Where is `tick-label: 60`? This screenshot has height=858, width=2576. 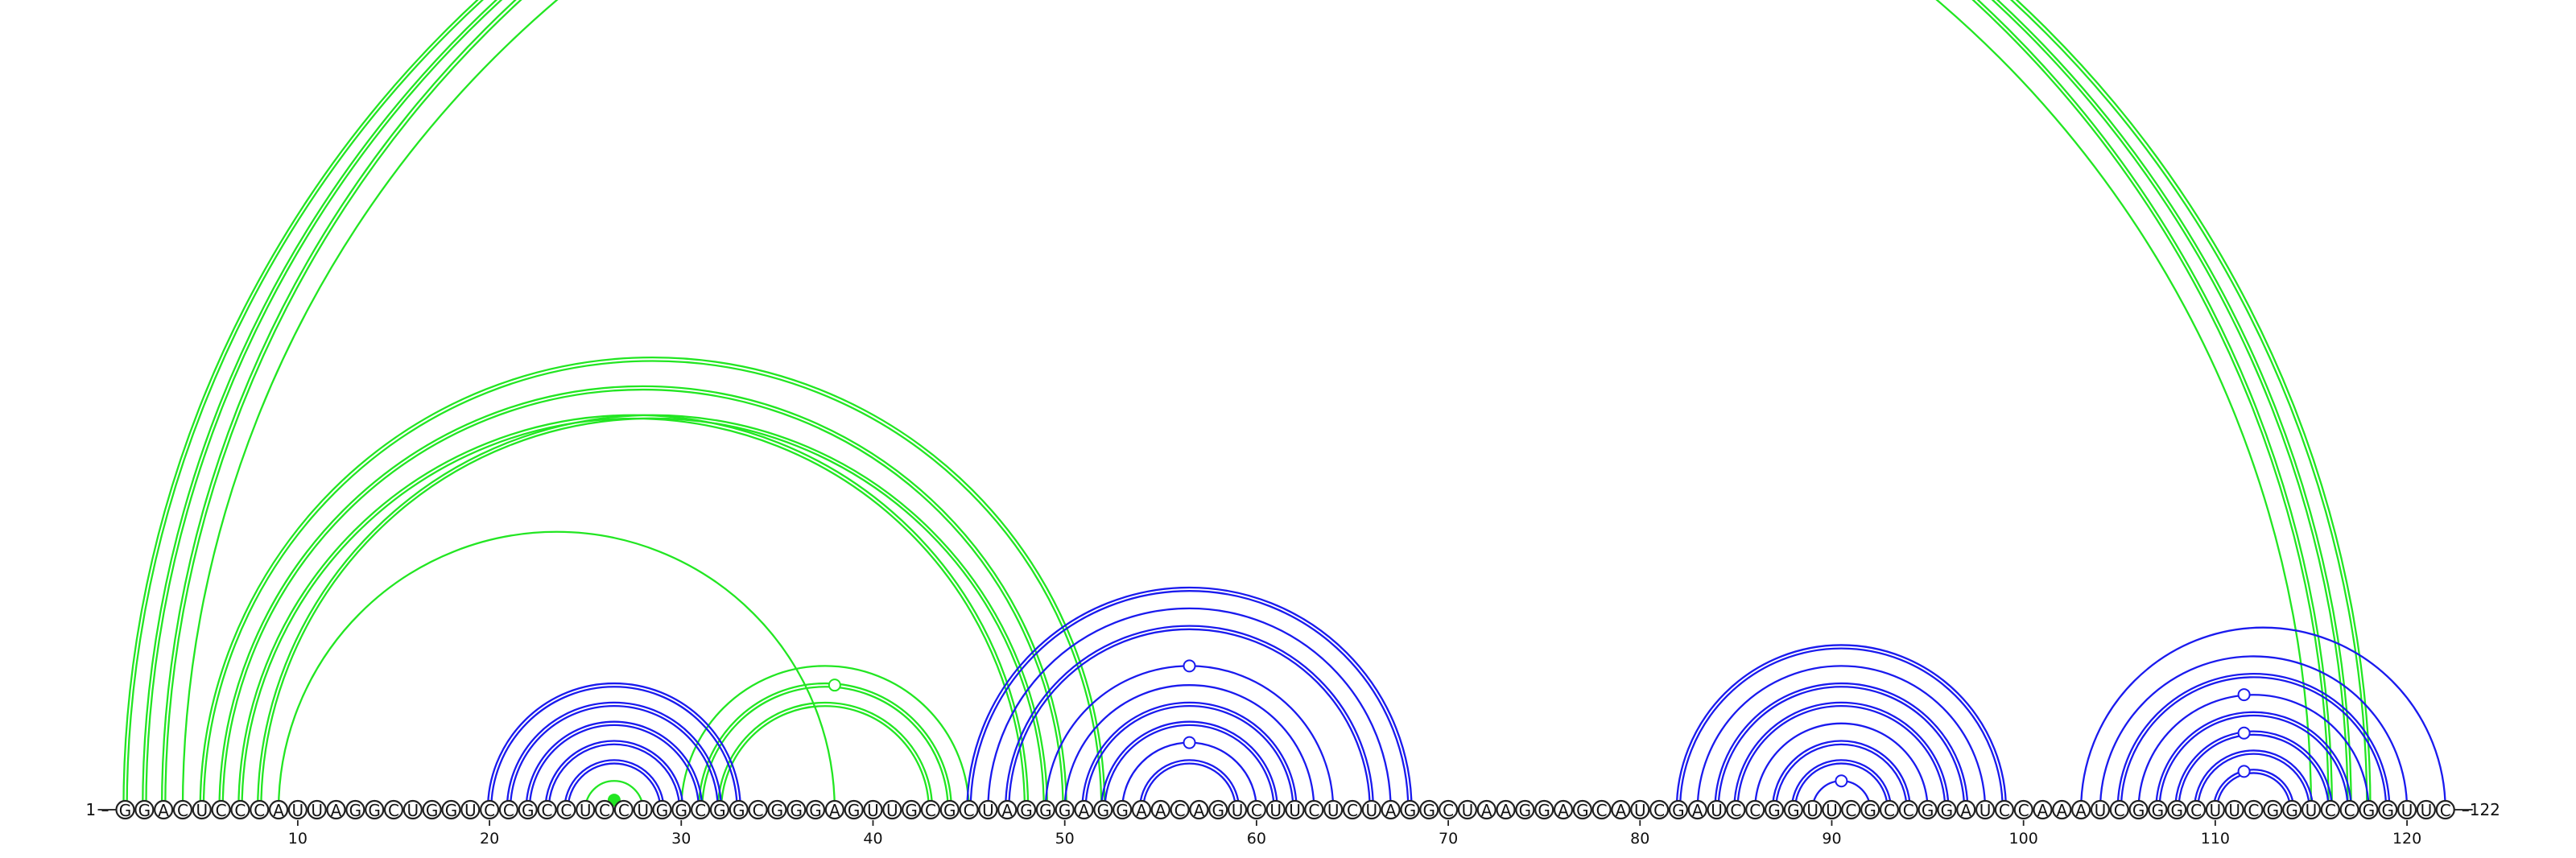 tick-label: 60 is located at coordinates (1256, 839).